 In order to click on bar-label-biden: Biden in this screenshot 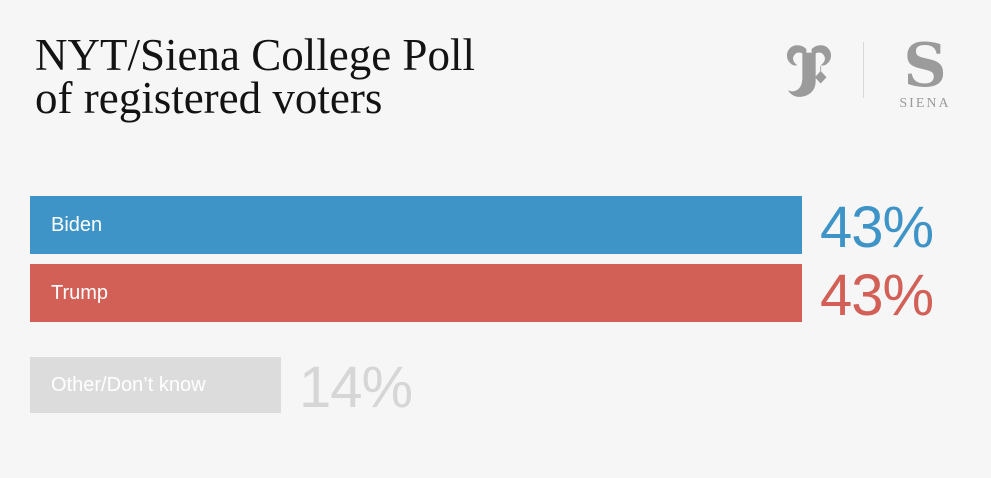, I will do `click(77, 224)`.